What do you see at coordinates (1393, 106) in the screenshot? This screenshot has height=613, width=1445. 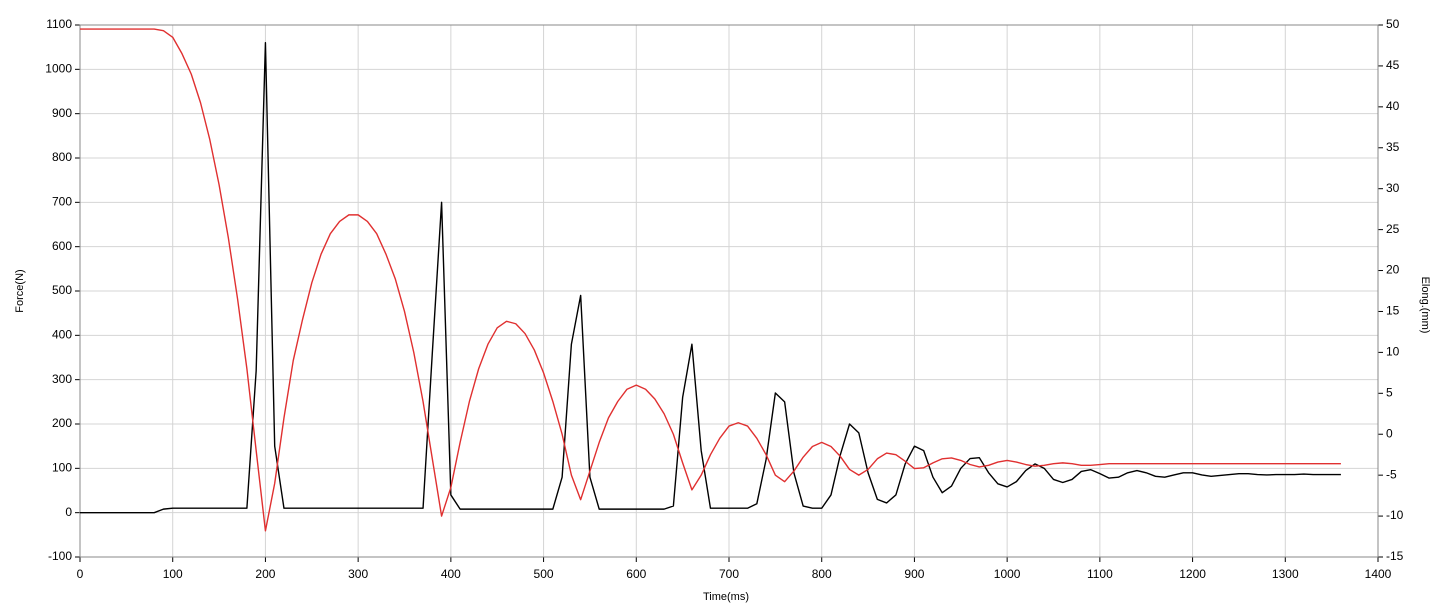 I see `y2-tick-label: 40` at bounding box center [1393, 106].